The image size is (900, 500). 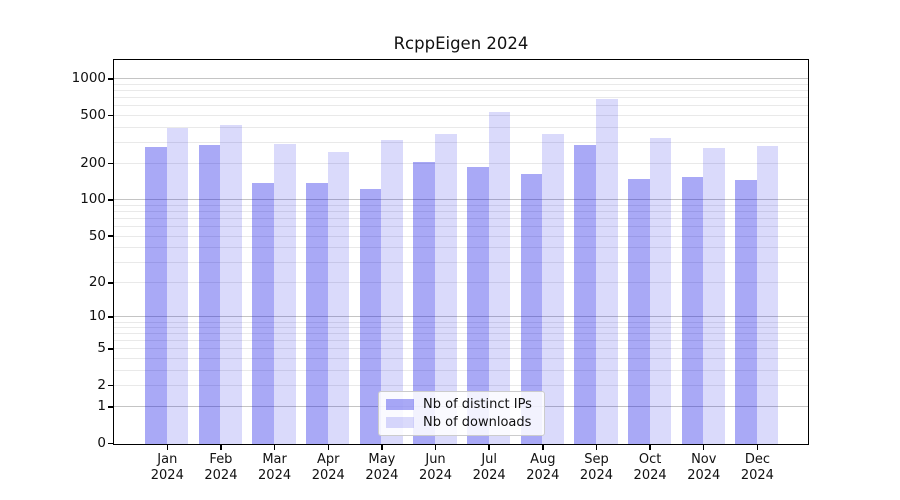 What do you see at coordinates (317, 313) in the screenshot?
I see `bar-distinct-ips-apr` at bounding box center [317, 313].